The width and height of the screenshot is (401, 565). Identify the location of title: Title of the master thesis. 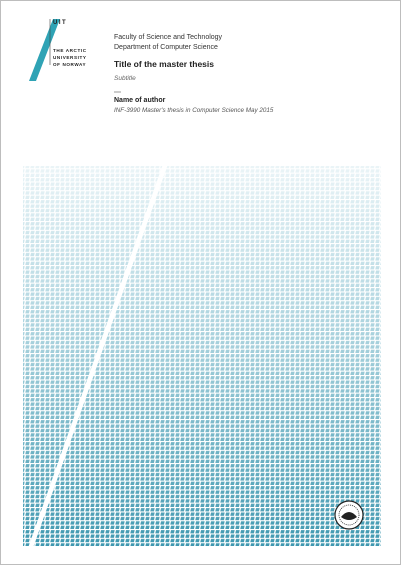
(164, 64).